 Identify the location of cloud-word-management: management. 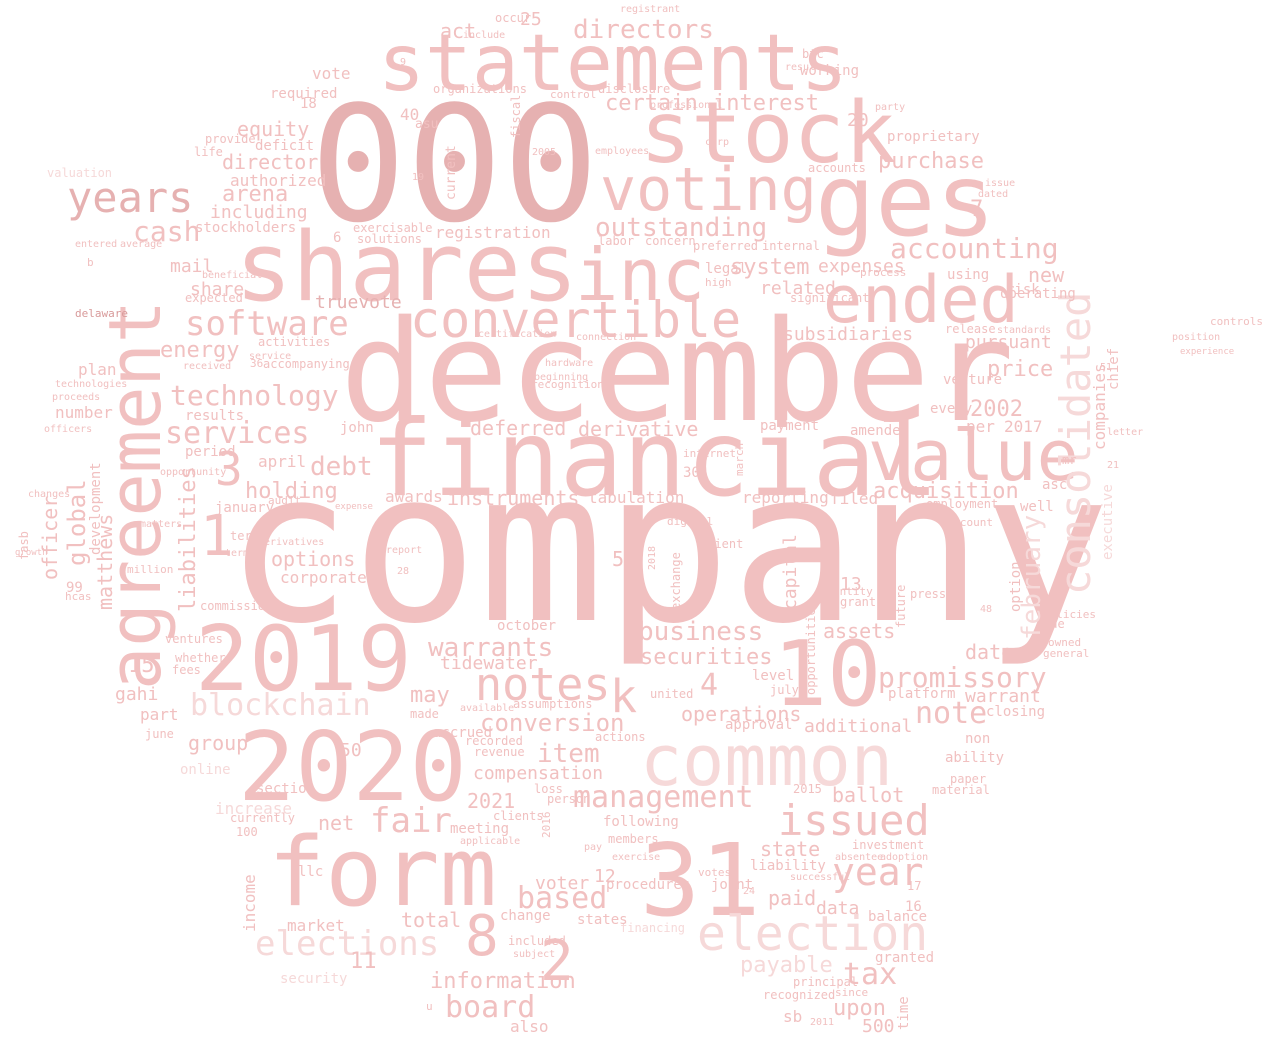
(663, 797).